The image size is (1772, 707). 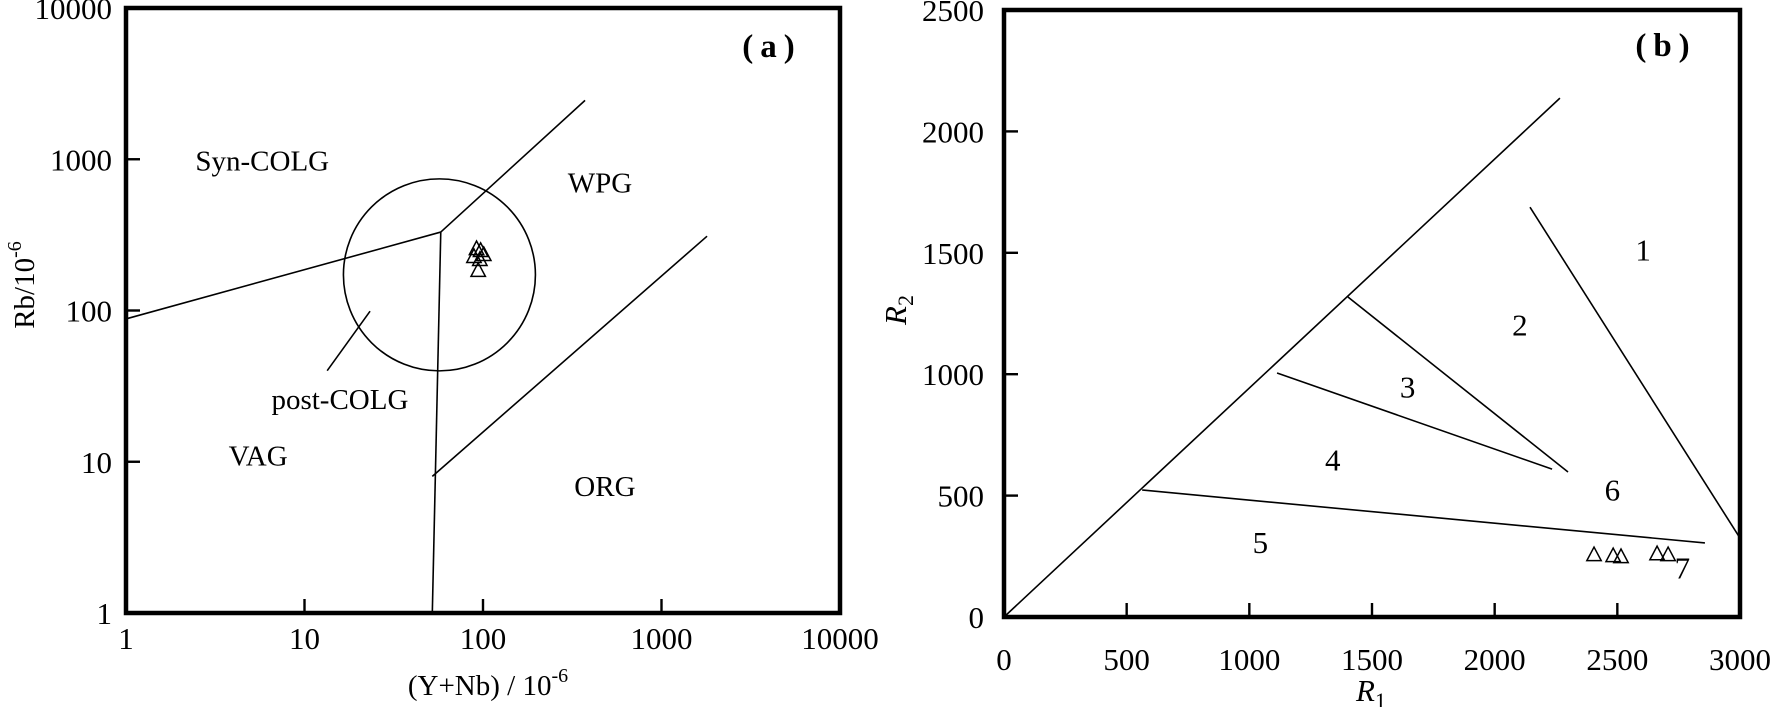 I want to click on x-tick-label: 1, so click(x=126, y=638).